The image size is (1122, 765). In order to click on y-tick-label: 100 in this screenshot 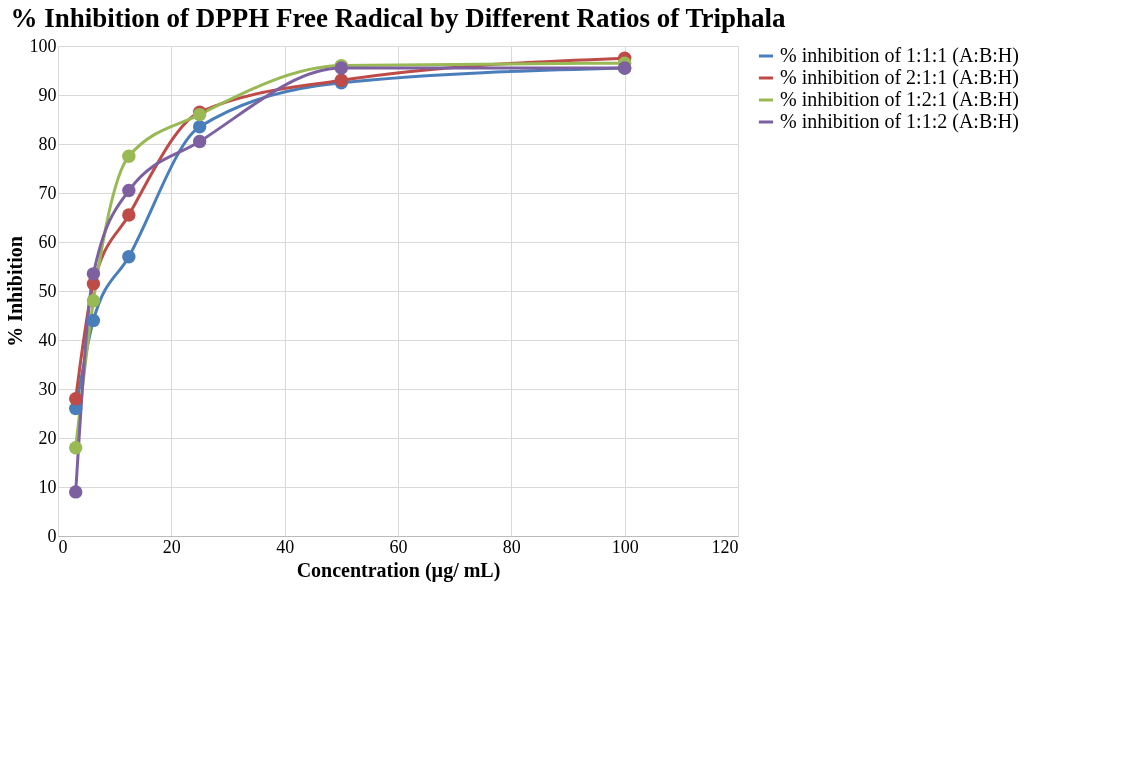, I will do `click(43, 45)`.